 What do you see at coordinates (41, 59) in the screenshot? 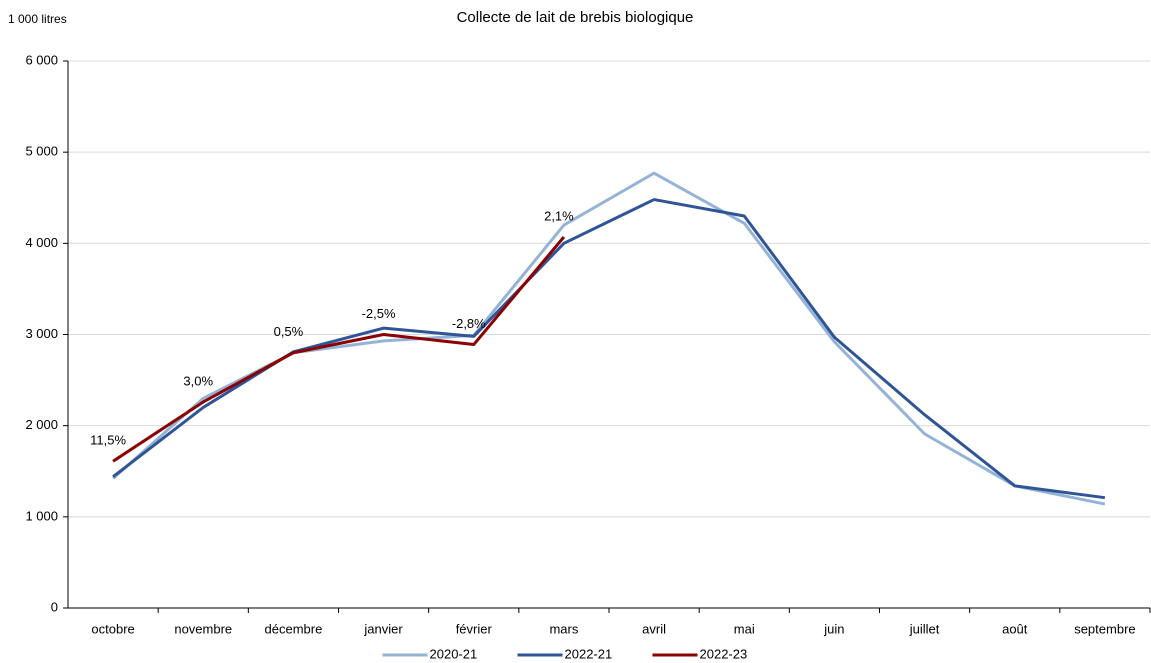
I see `y-tick-label: 6 000` at bounding box center [41, 59].